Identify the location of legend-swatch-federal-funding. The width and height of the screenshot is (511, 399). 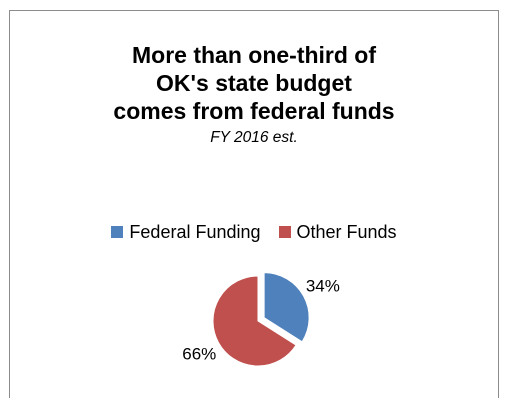
(117, 232).